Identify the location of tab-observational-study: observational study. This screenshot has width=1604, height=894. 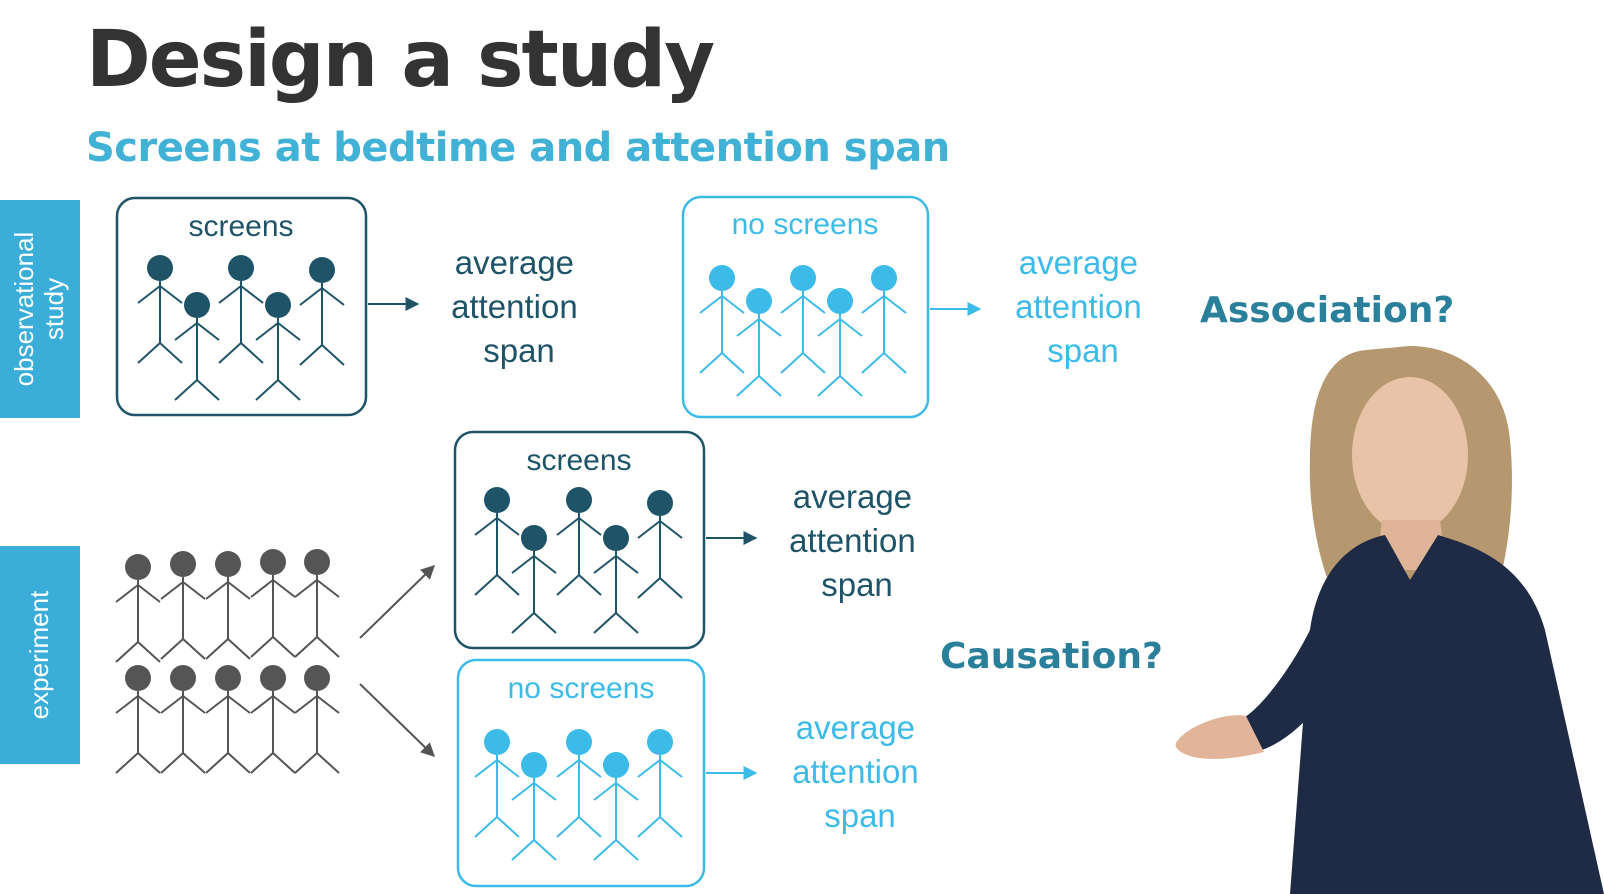
(40, 309).